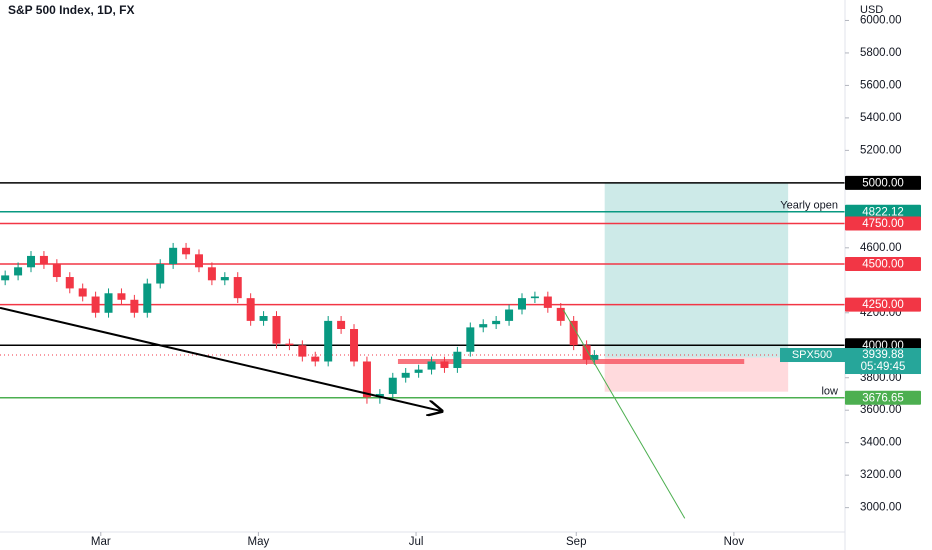 The width and height of the screenshot is (932, 550). What do you see at coordinates (734, 542) in the screenshot?
I see `x-tick-label: Nov` at bounding box center [734, 542].